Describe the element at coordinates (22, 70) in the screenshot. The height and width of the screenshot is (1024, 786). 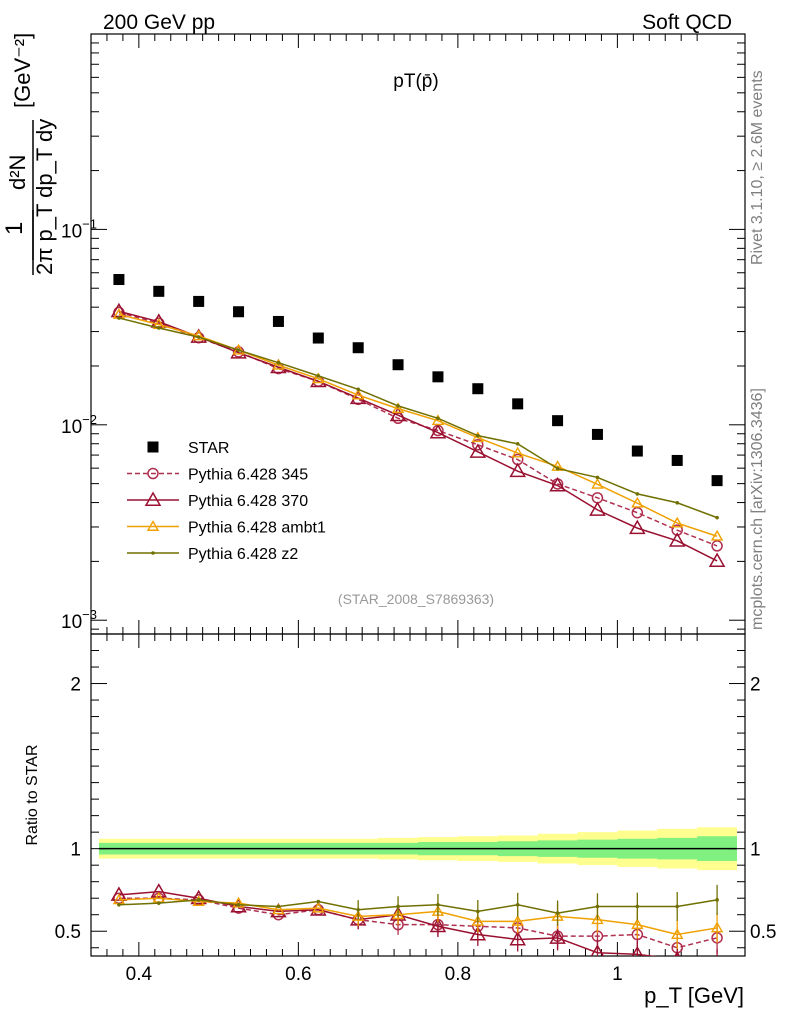
I see `ylabel-unit: [GeV⁻²]` at that location.